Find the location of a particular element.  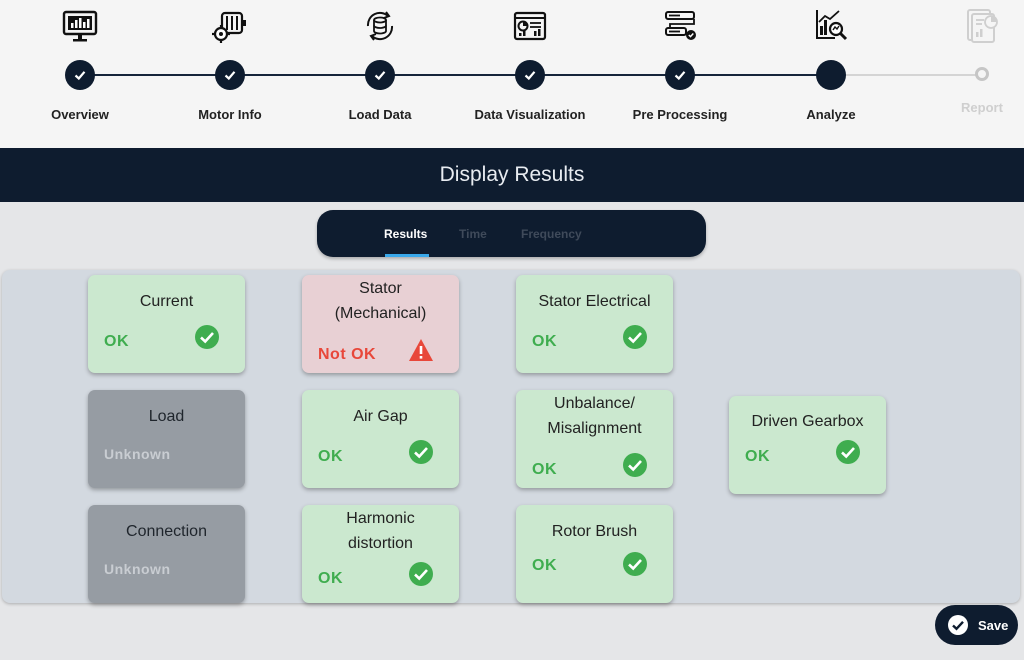

save-button: Save is located at coordinates (976, 625).